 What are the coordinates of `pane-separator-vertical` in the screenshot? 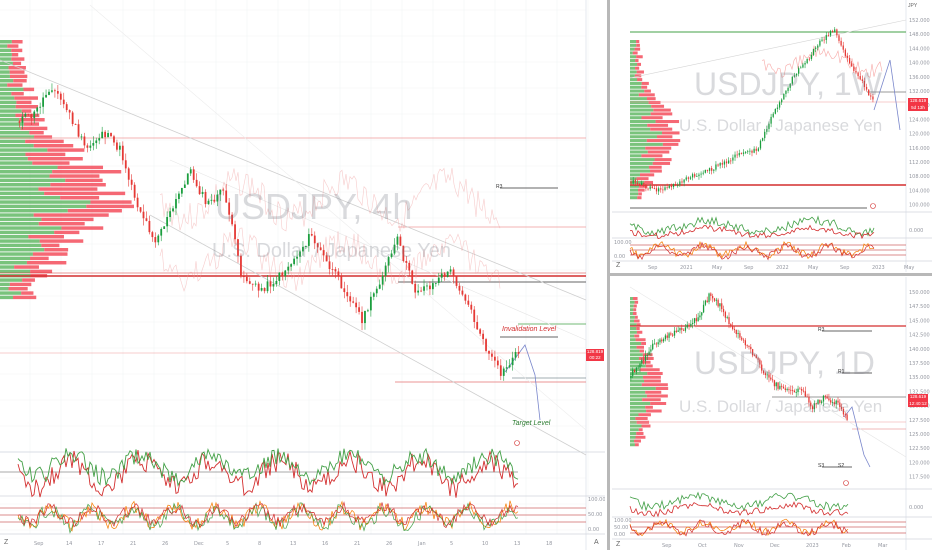 It's located at (608, 275).